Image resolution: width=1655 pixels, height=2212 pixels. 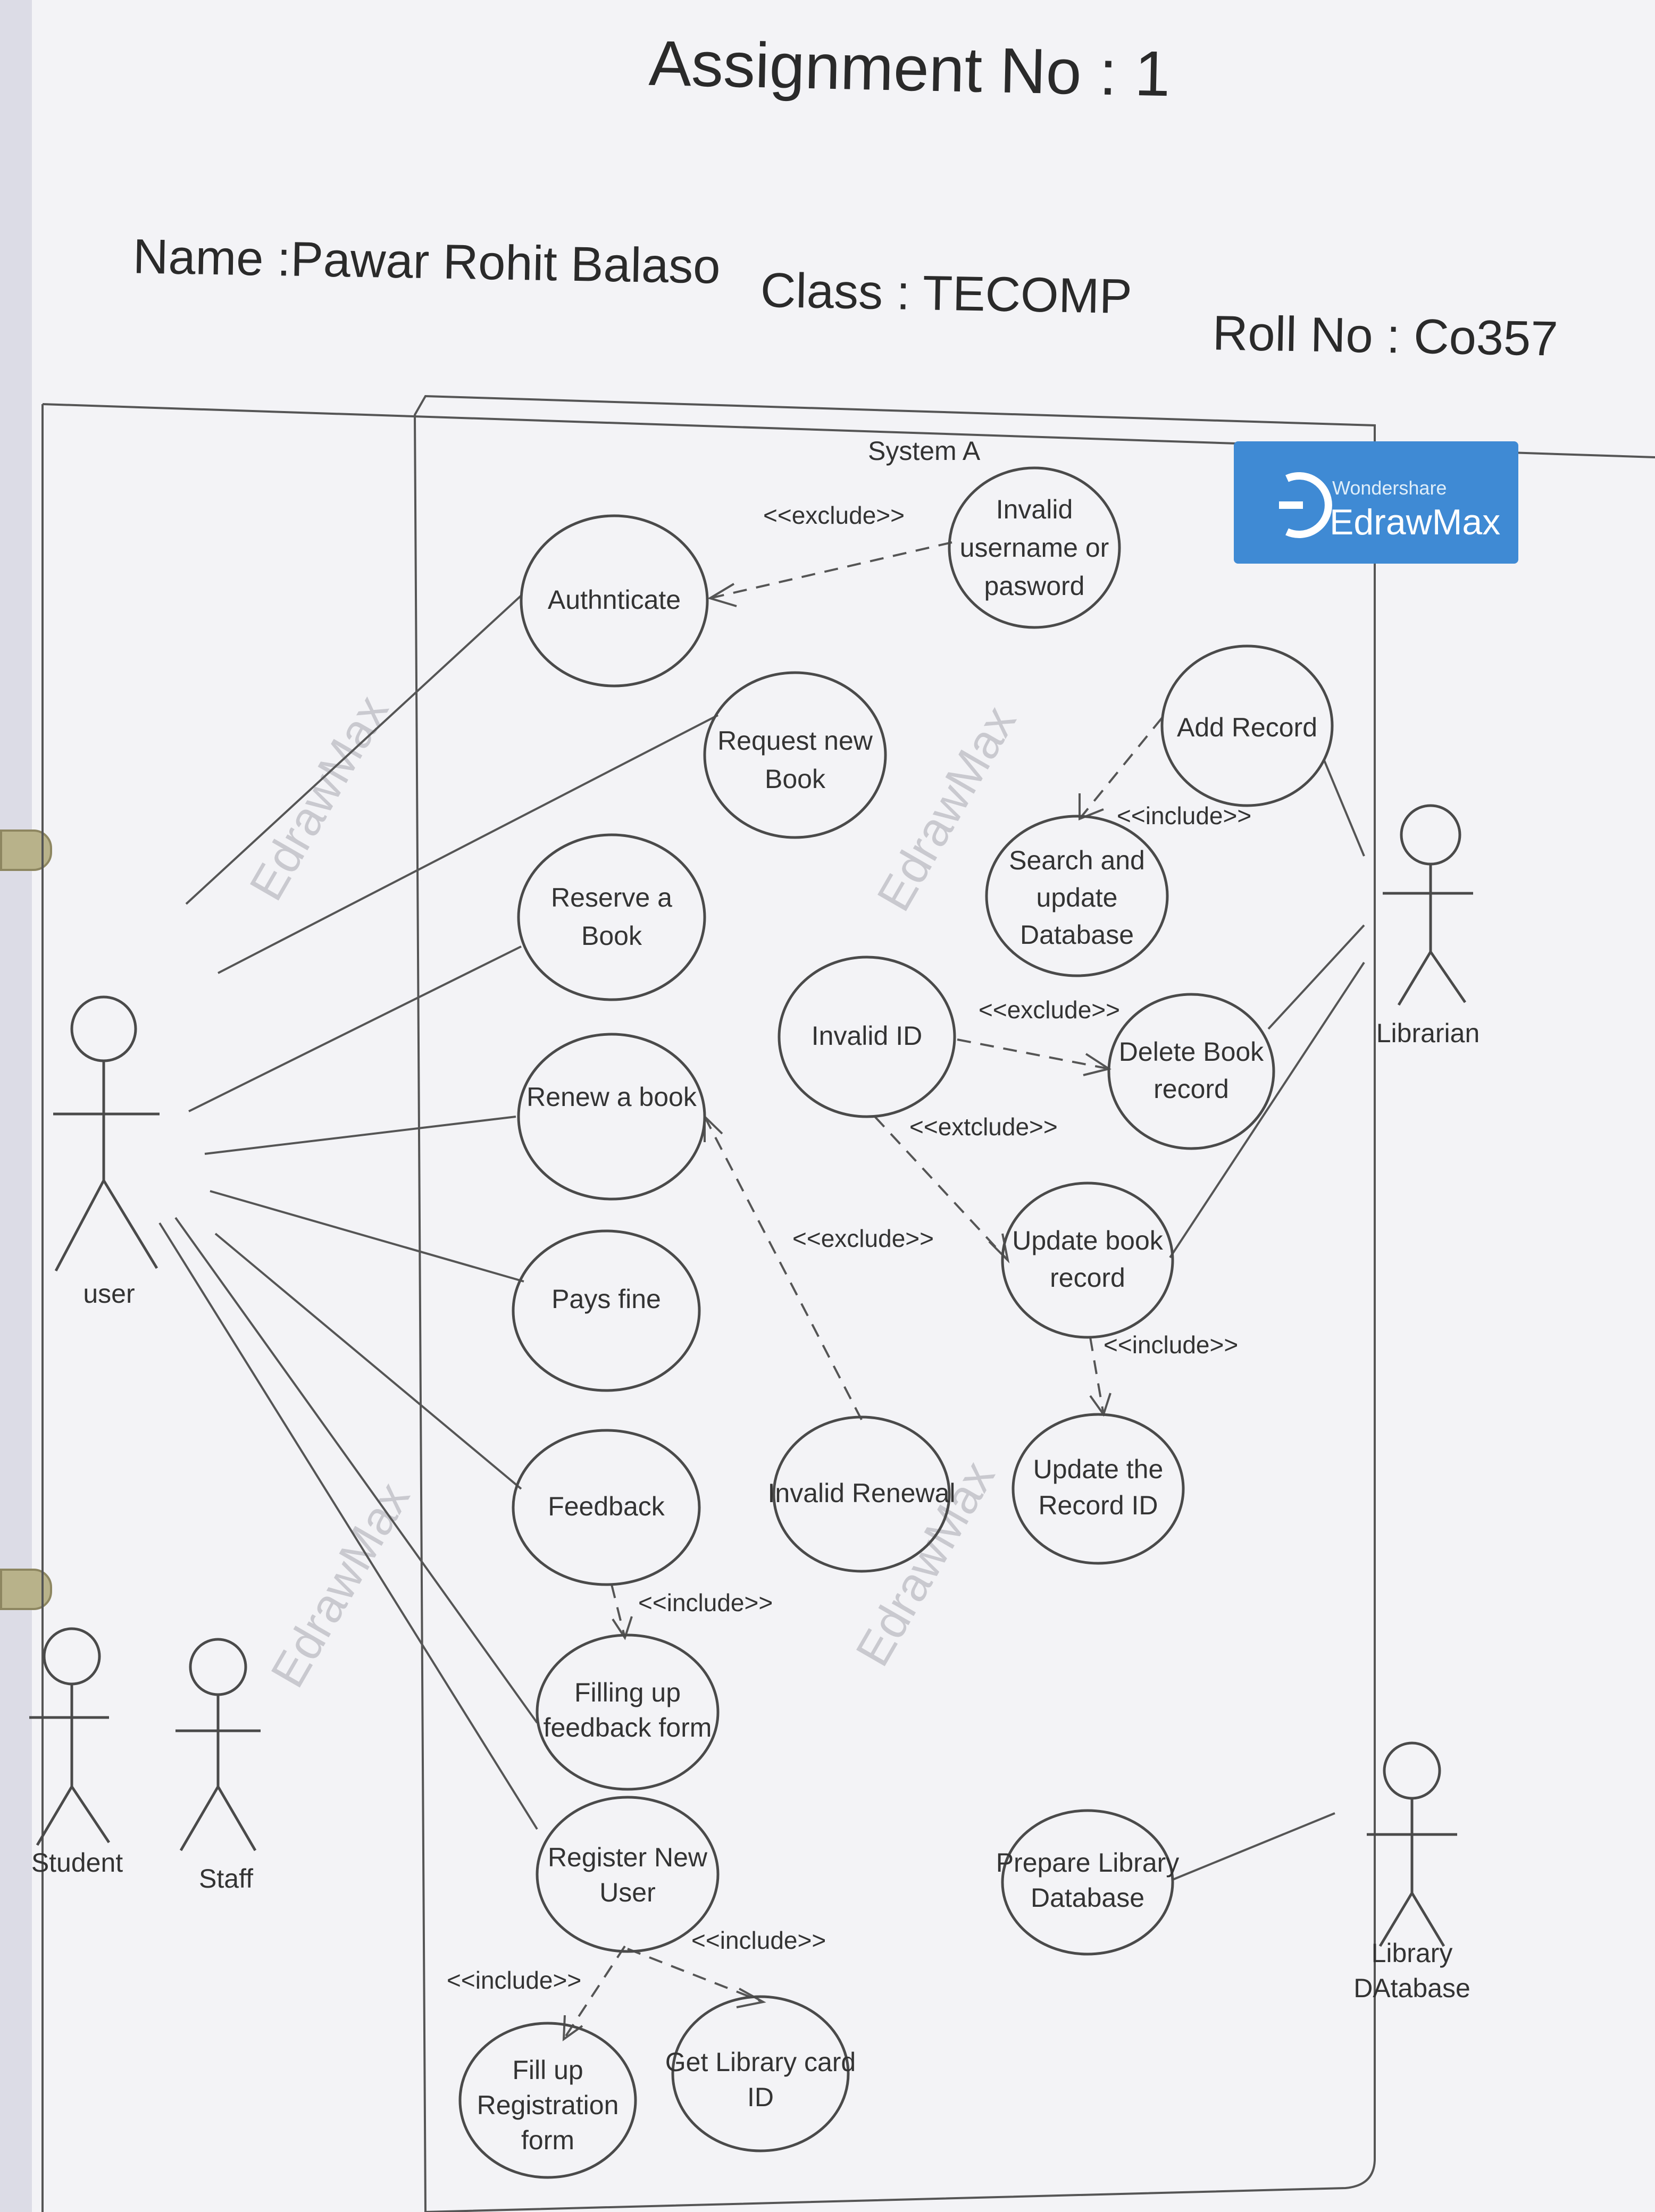 I want to click on svg-text: Invalid Renewal, so click(x=862, y=1493).